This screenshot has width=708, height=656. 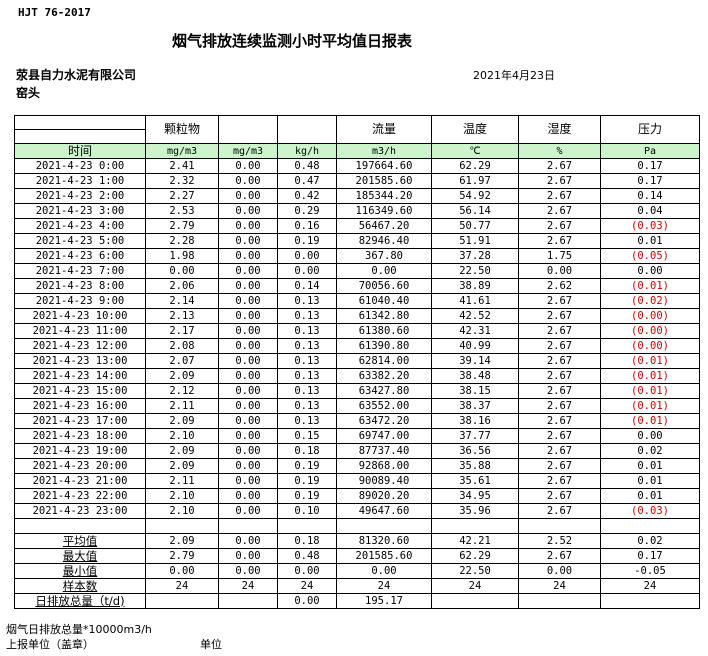 I want to click on stat-label: 平均值, so click(x=80, y=541).